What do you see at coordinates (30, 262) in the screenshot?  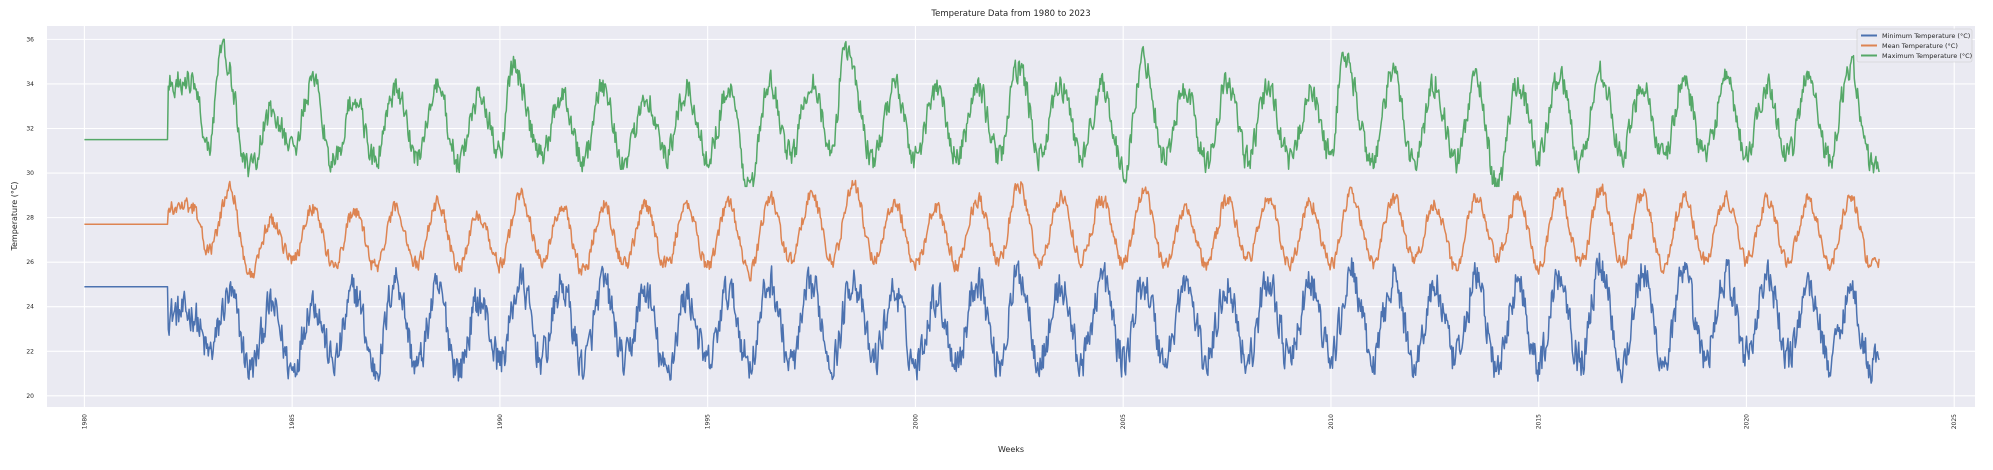 I see `y-tick-label: 26` at bounding box center [30, 262].